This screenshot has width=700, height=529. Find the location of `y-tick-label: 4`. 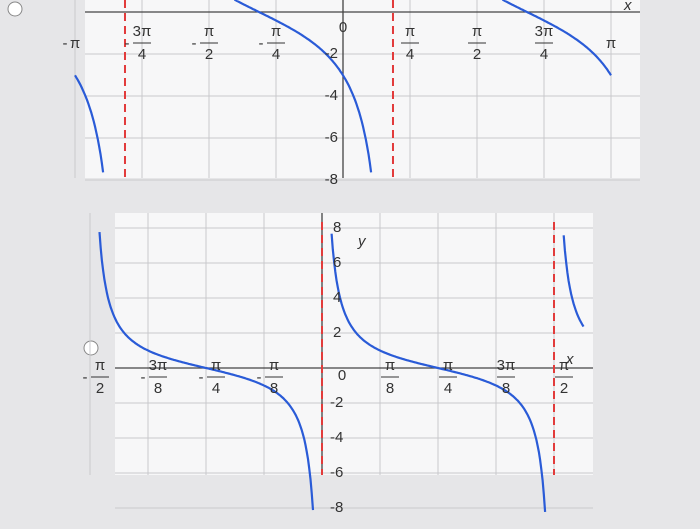

y-tick-label: 4 is located at coordinates (337, 297).